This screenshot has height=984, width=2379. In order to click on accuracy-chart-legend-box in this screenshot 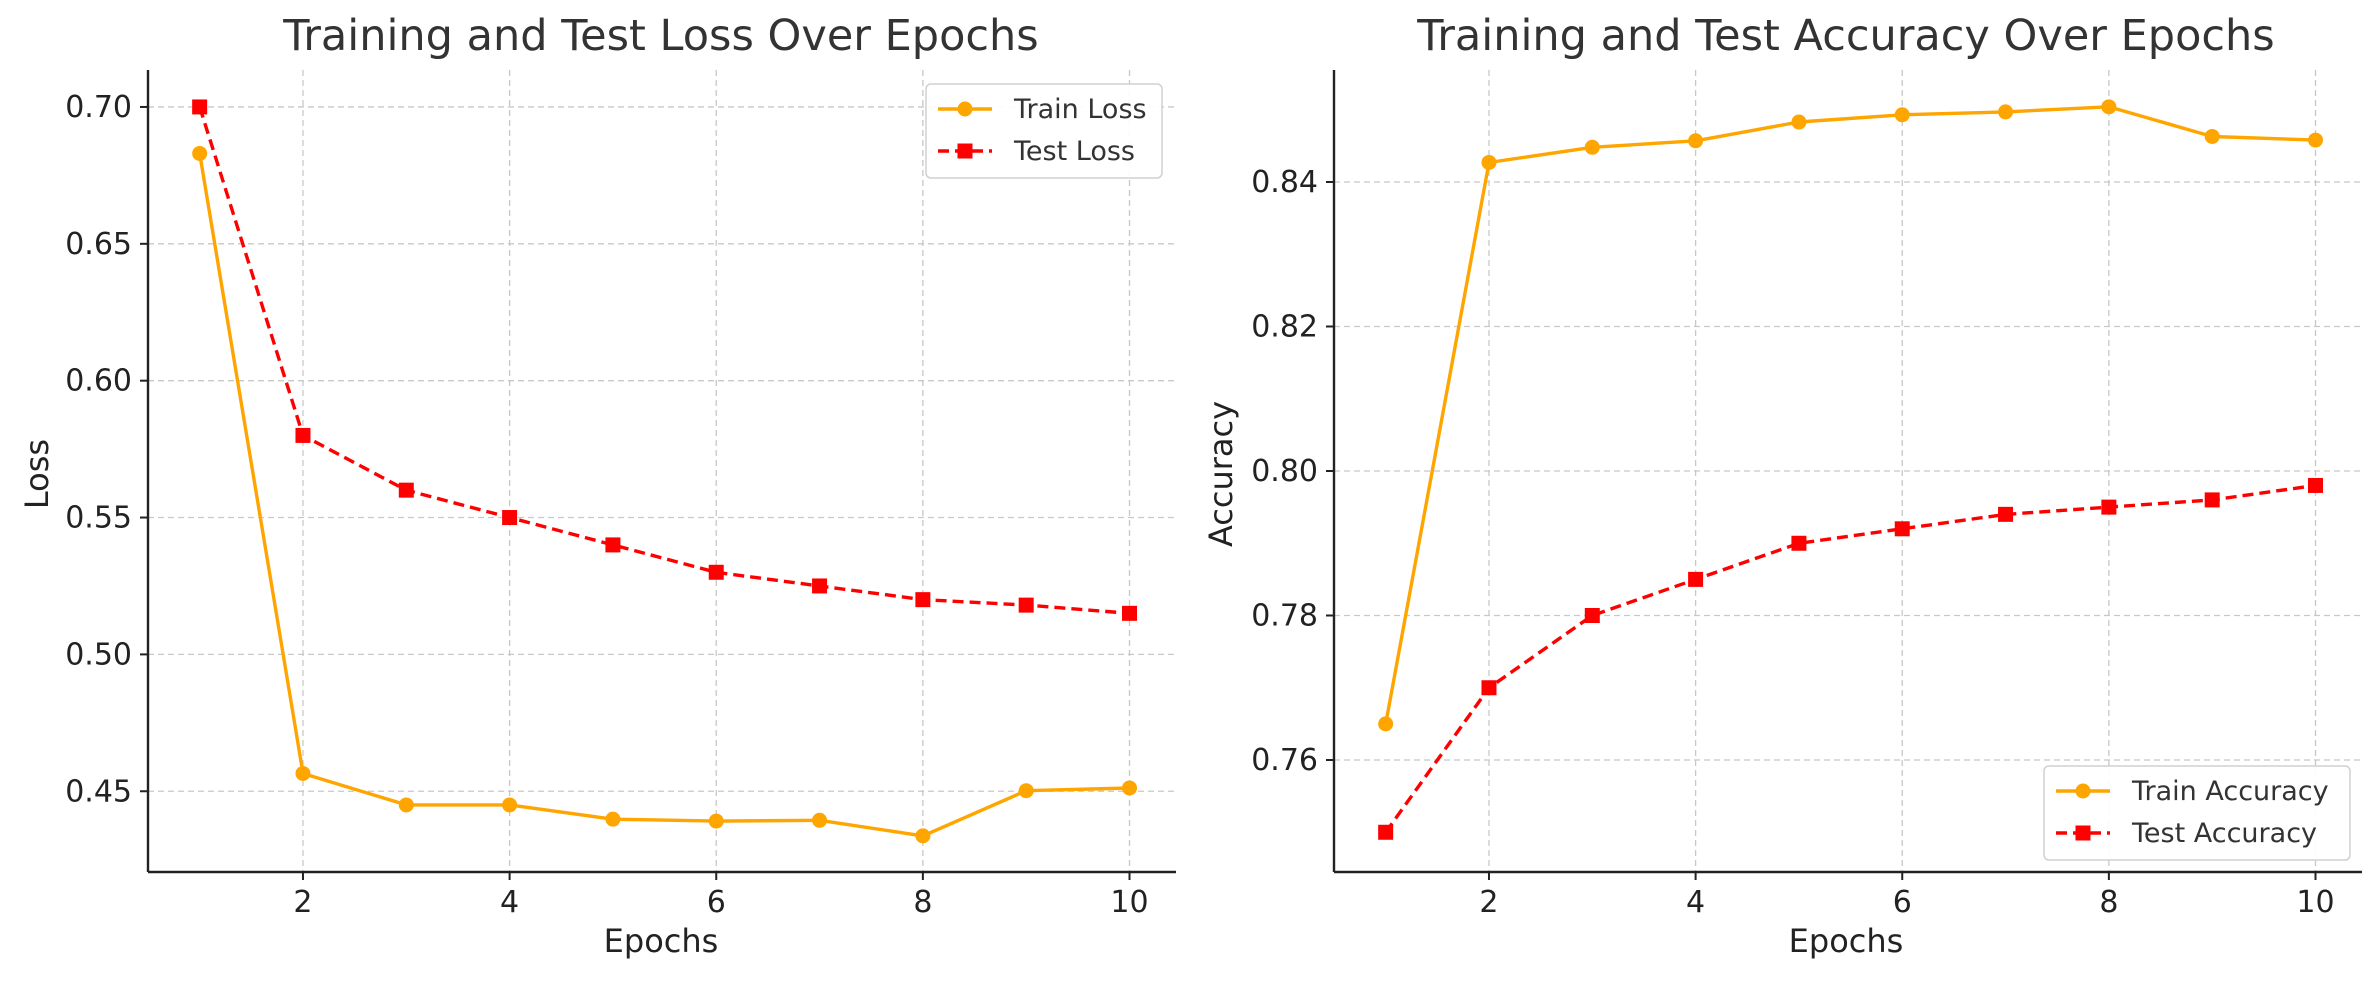, I will do `click(2197, 813)`.